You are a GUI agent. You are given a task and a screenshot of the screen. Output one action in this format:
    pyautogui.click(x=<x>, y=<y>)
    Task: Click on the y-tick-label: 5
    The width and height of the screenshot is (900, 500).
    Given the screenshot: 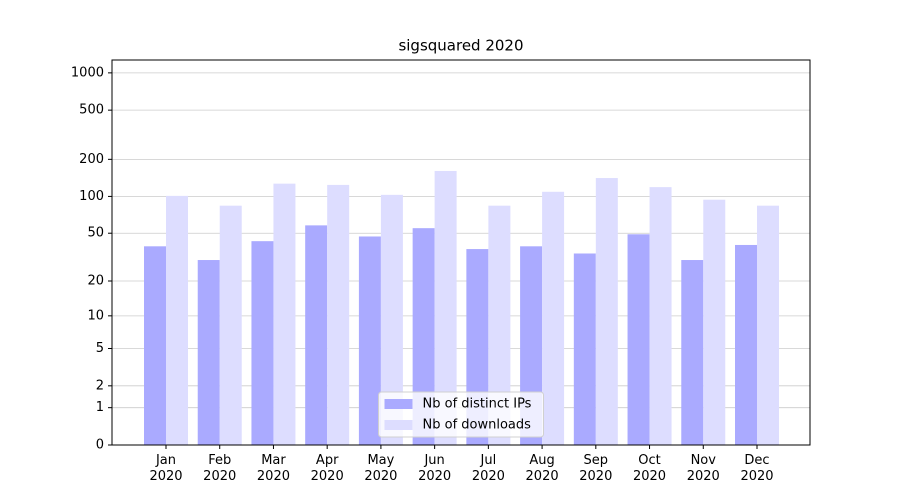 What is the action you would take?
    pyautogui.click(x=100, y=348)
    